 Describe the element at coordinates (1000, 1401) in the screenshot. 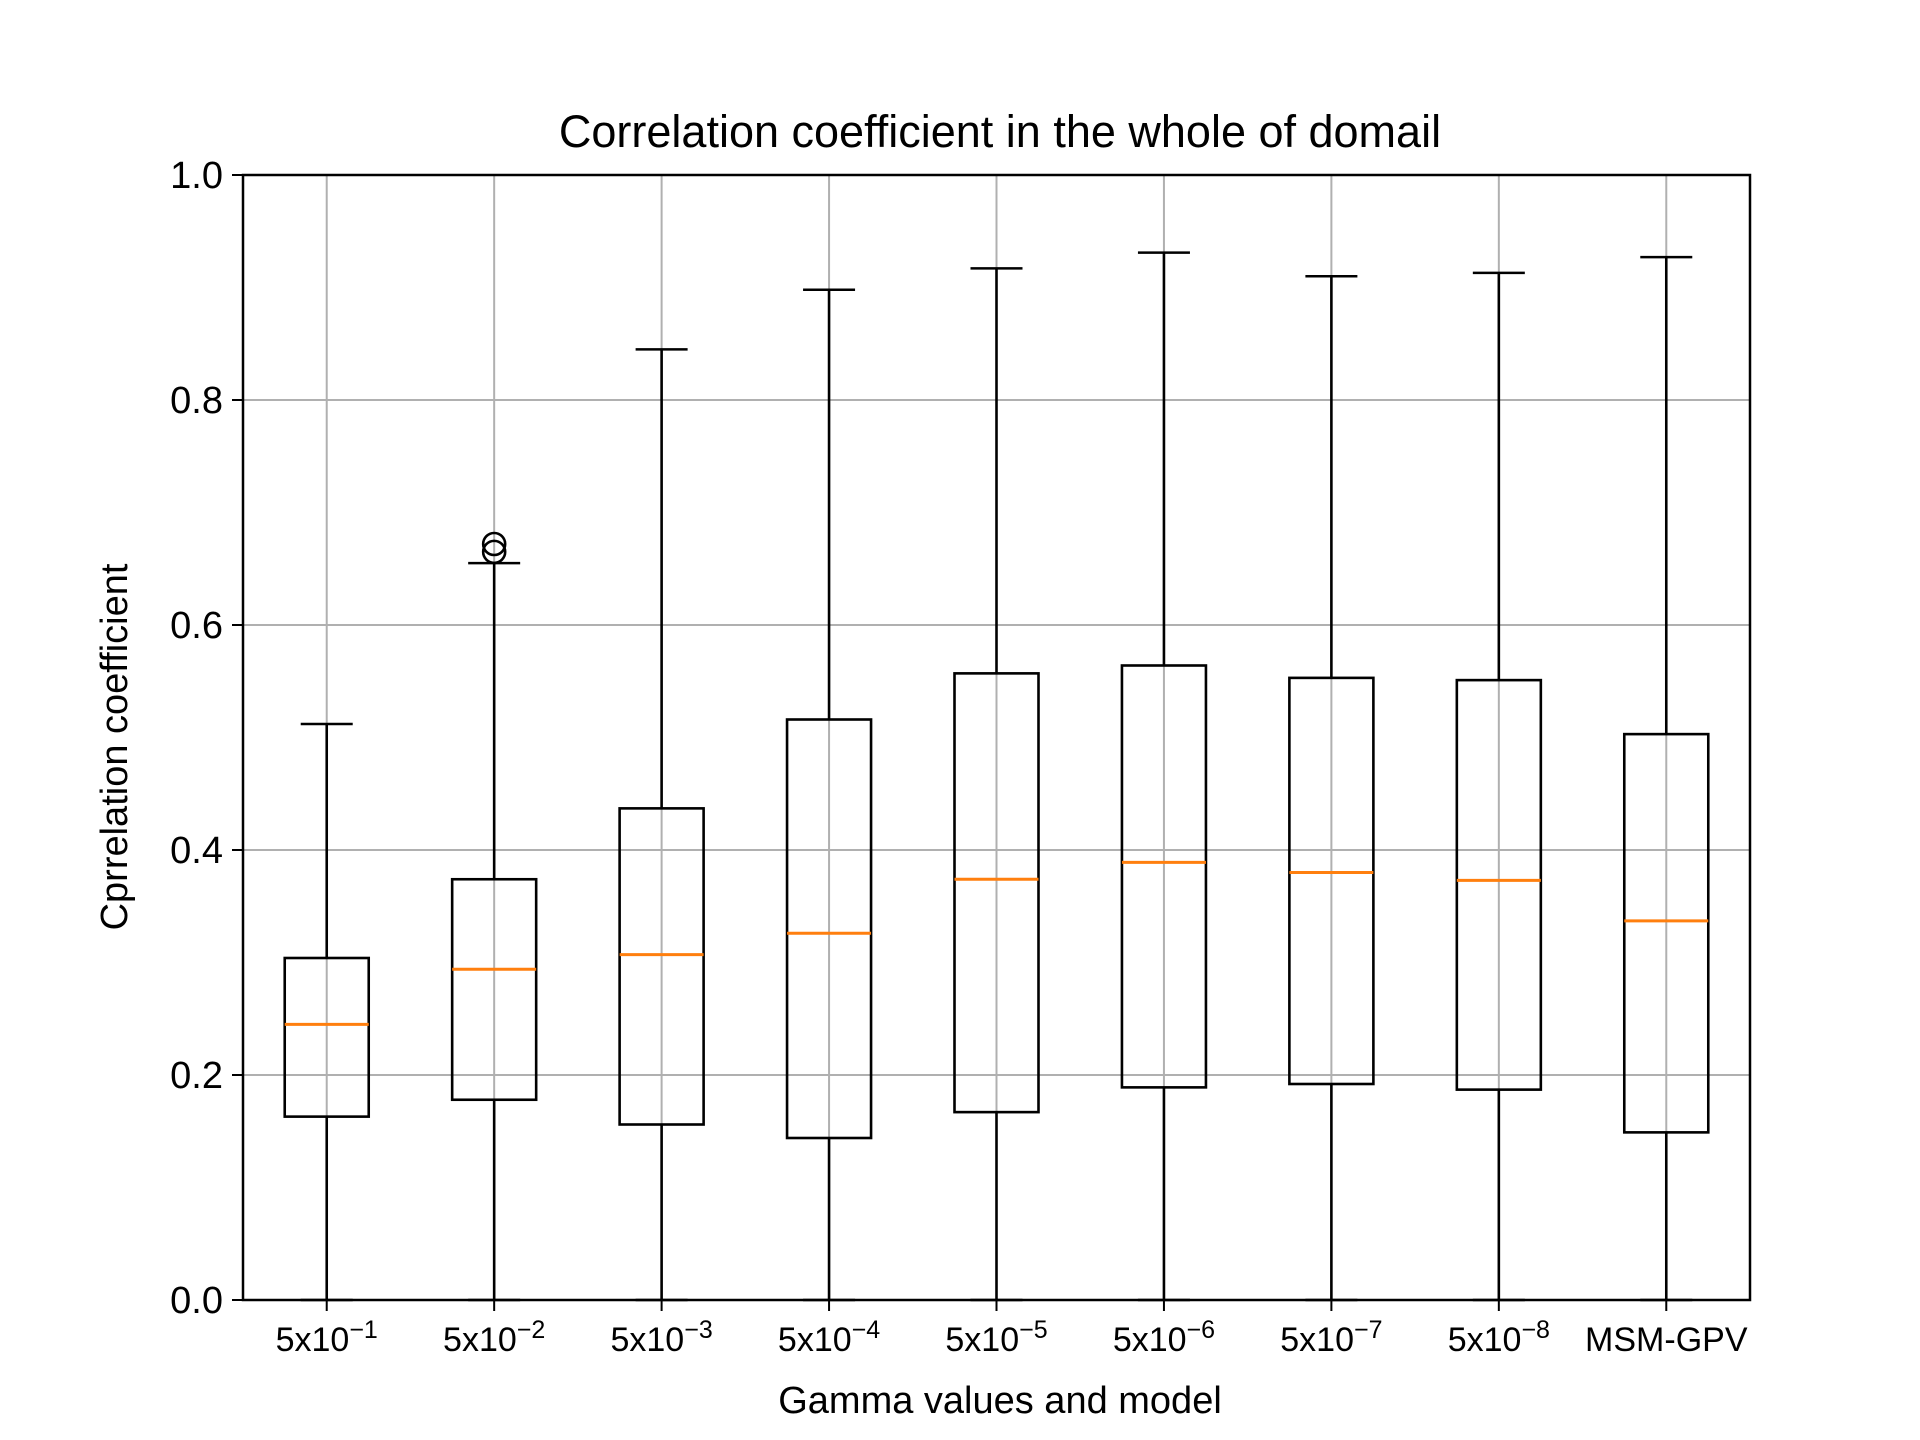

I see `x-axis-label: Gamma values and model` at that location.